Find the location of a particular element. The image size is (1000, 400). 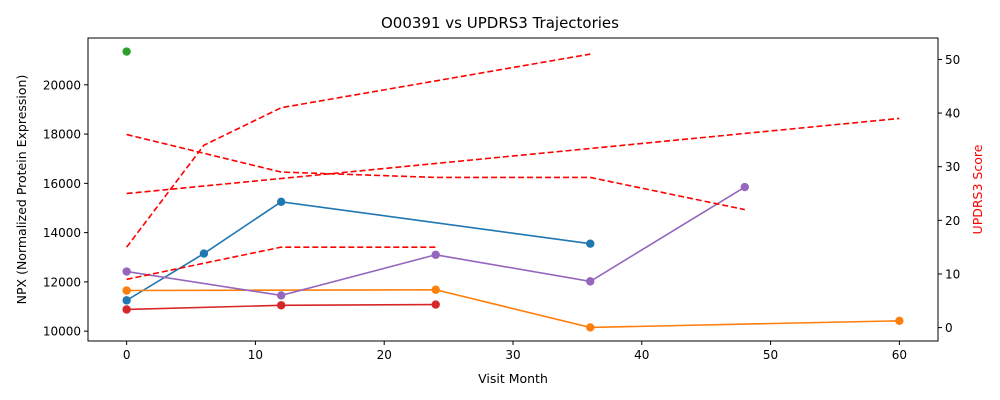

left-y-tick-label: 16000 is located at coordinates (62, 184).